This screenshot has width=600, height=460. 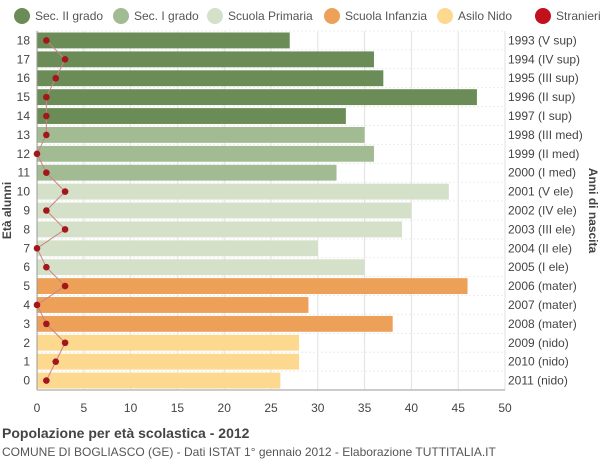 I want to click on legend-label: Scuola Primaria, so click(x=270, y=16).